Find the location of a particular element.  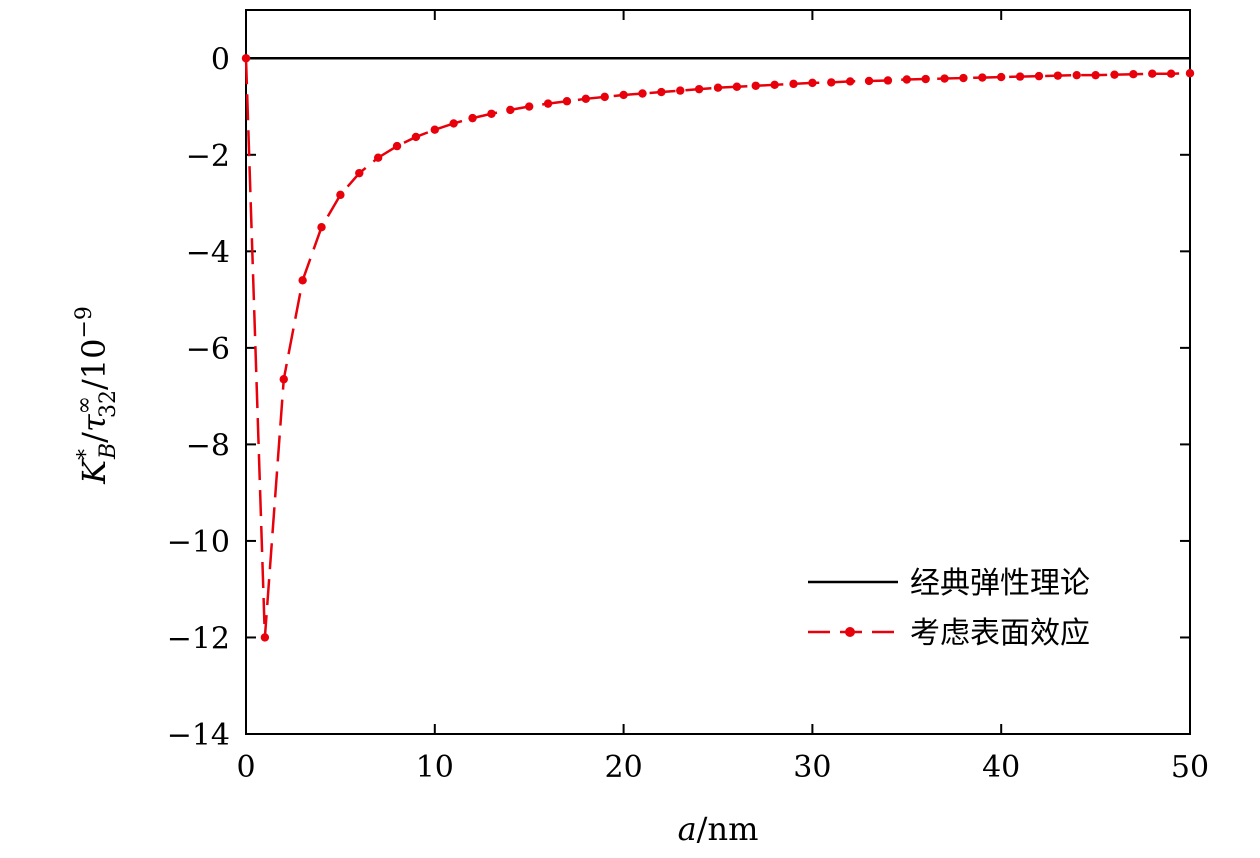

legend-marker is located at coordinates (850, 632).